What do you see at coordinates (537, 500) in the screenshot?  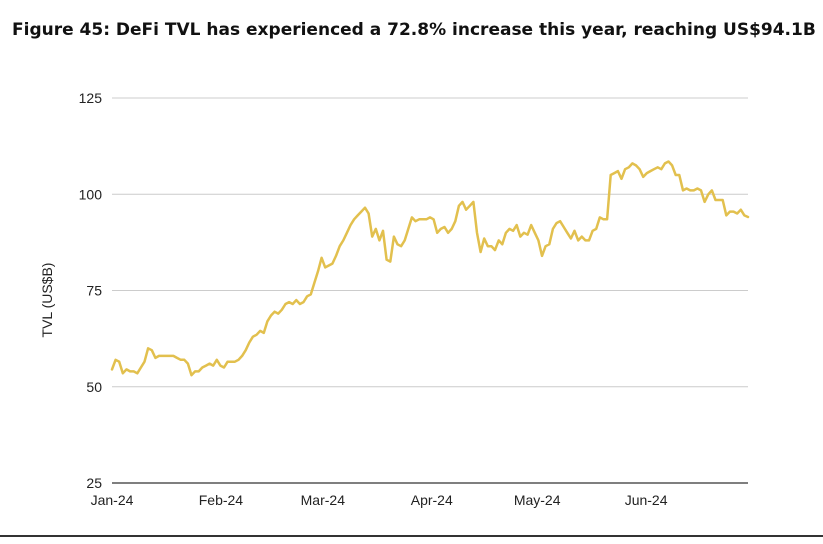 I see `x-tick-label: May-24` at bounding box center [537, 500].